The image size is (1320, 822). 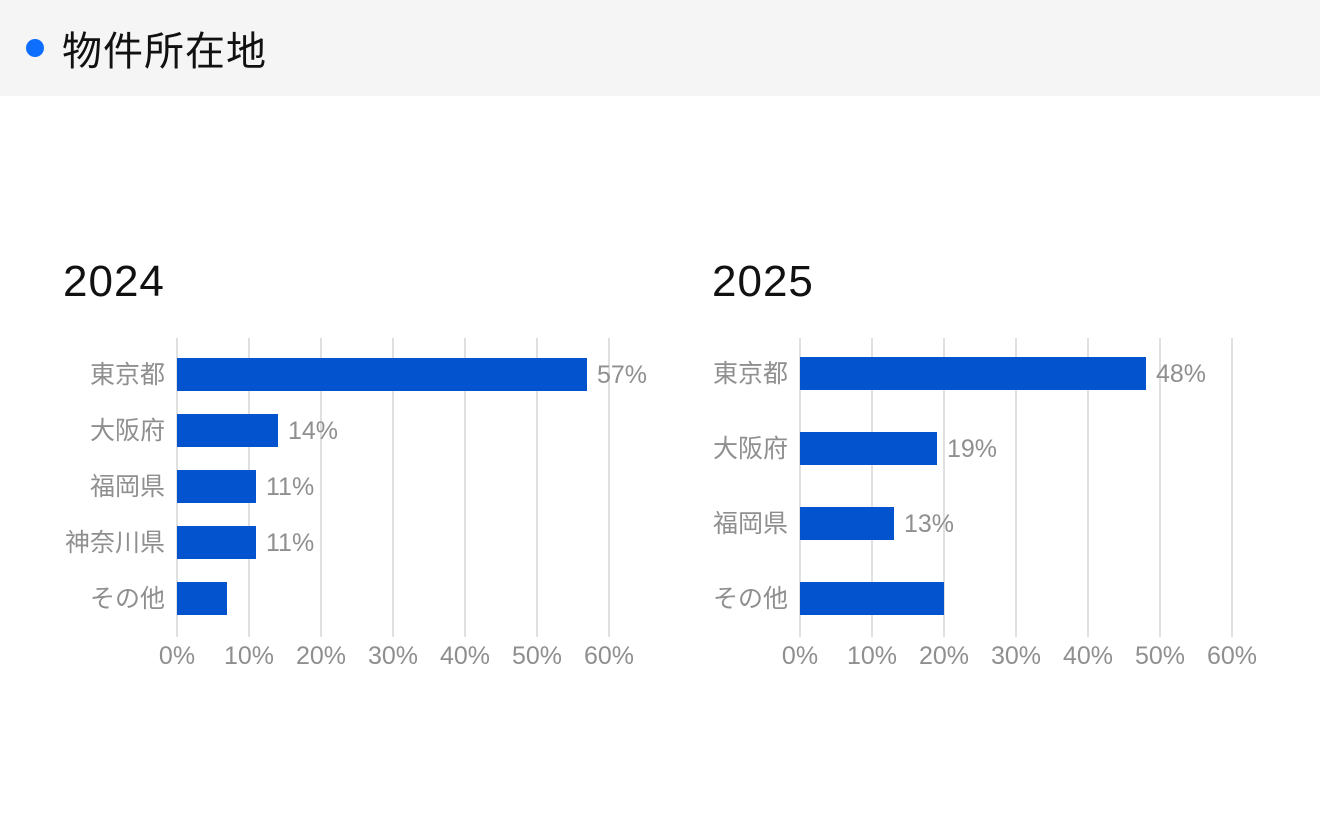 I want to click on chart-title: 2024, so click(x=114, y=281).